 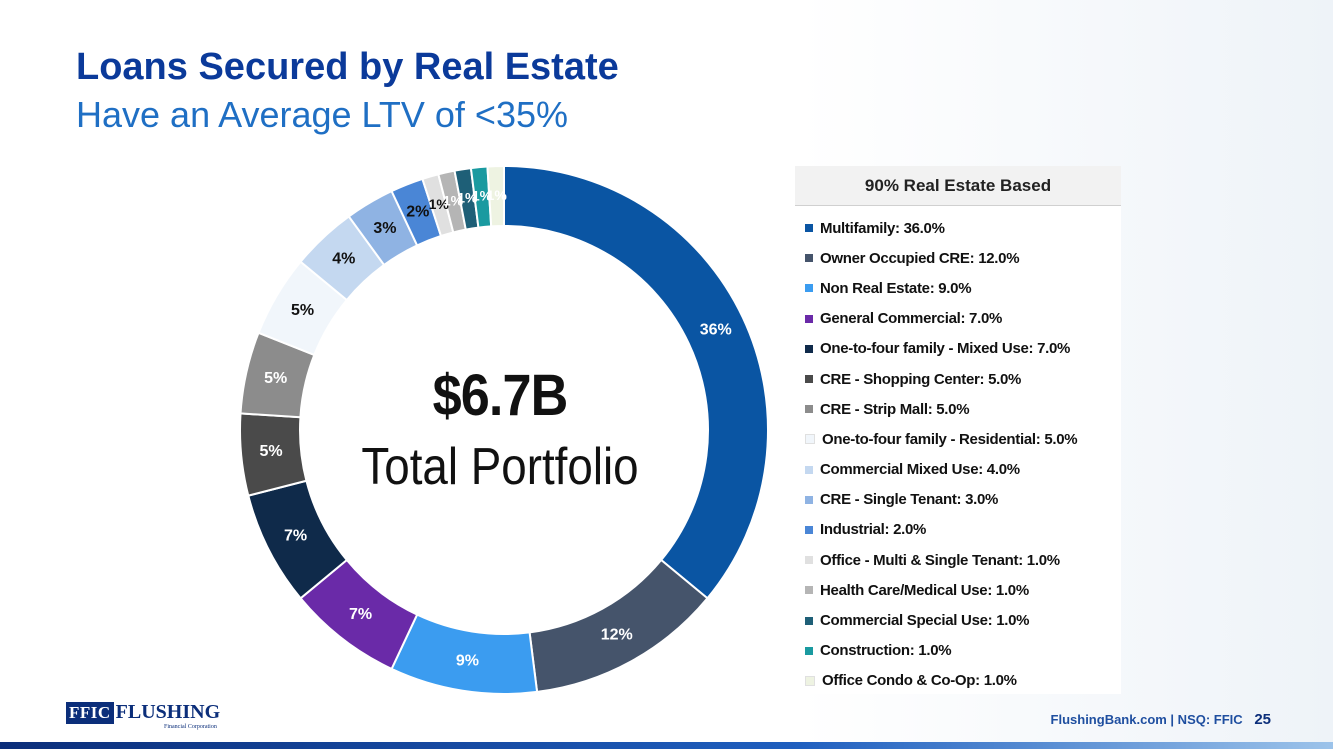 I want to click on legend-label: General Commercial: 7.0%, so click(x=911, y=319).